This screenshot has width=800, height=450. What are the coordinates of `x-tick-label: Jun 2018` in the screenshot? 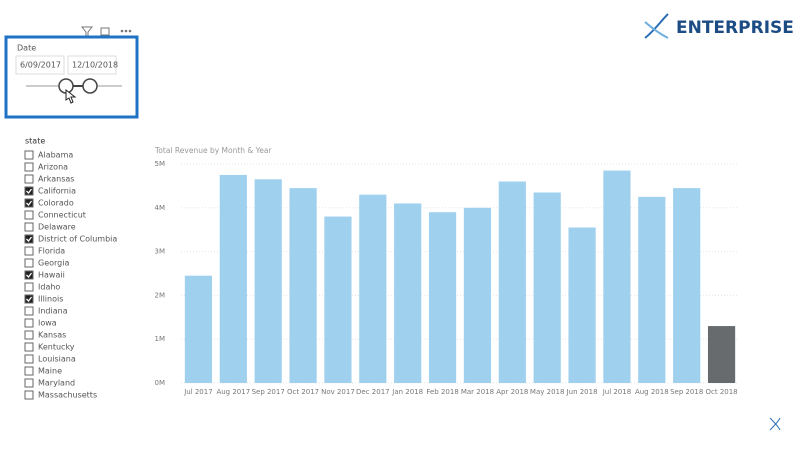 It's located at (582, 392).